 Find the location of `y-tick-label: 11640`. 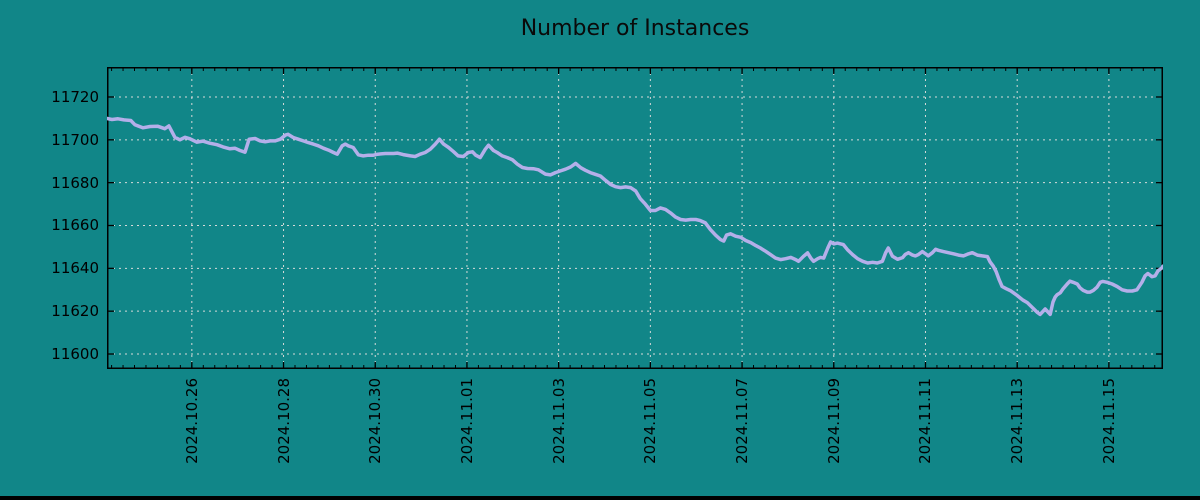

y-tick-label: 11640 is located at coordinates (75, 268).